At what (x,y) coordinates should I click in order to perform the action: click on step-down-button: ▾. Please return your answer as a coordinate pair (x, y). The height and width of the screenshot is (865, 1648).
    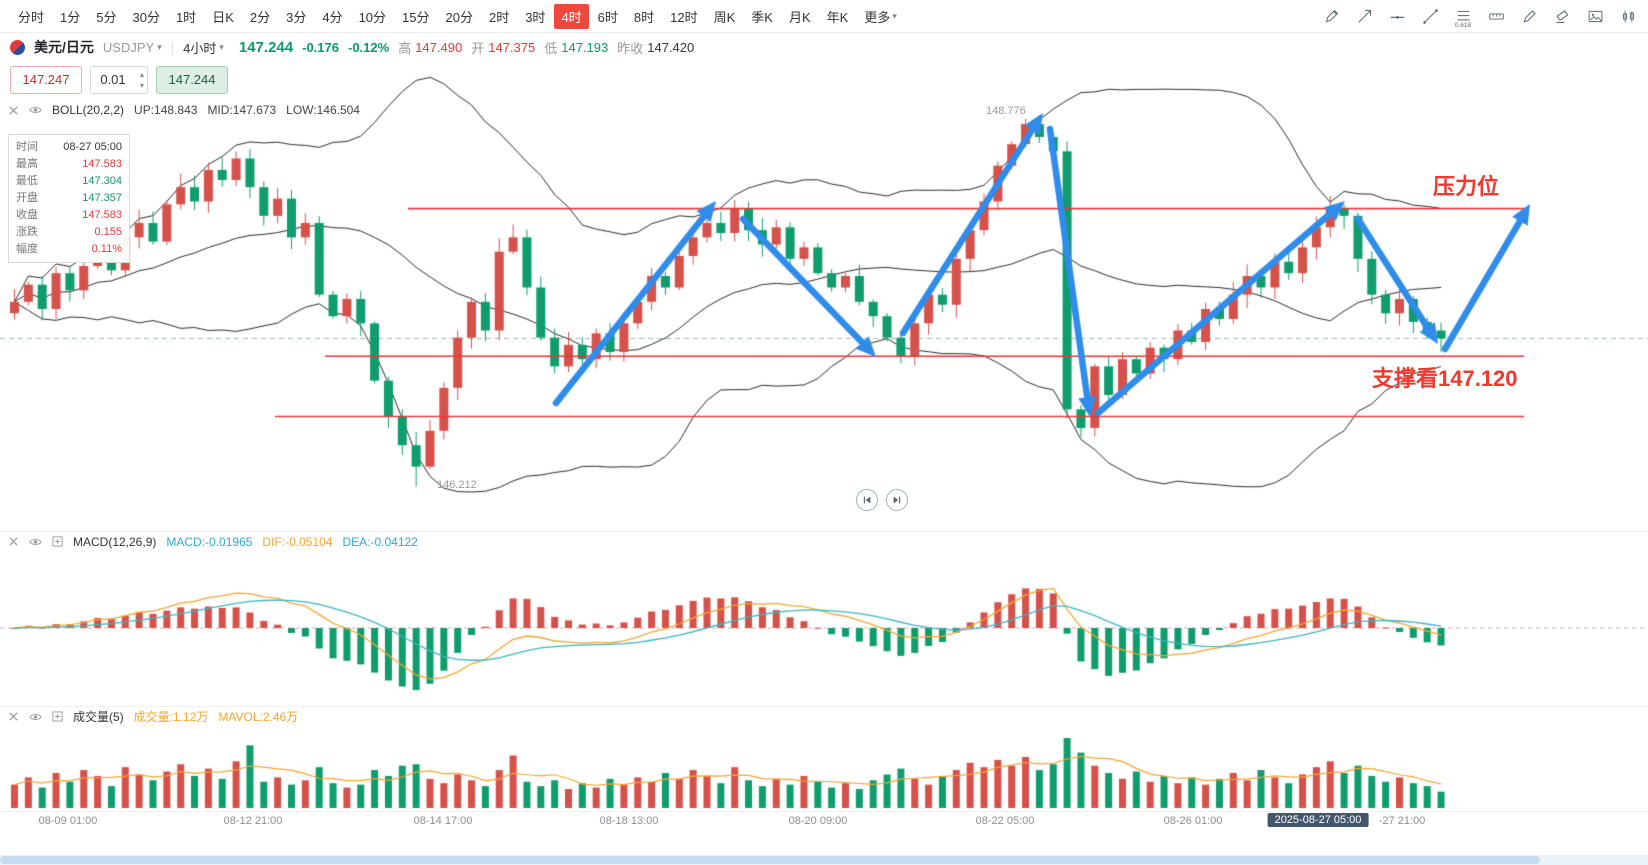
    Looking at the image, I should click on (141, 85).